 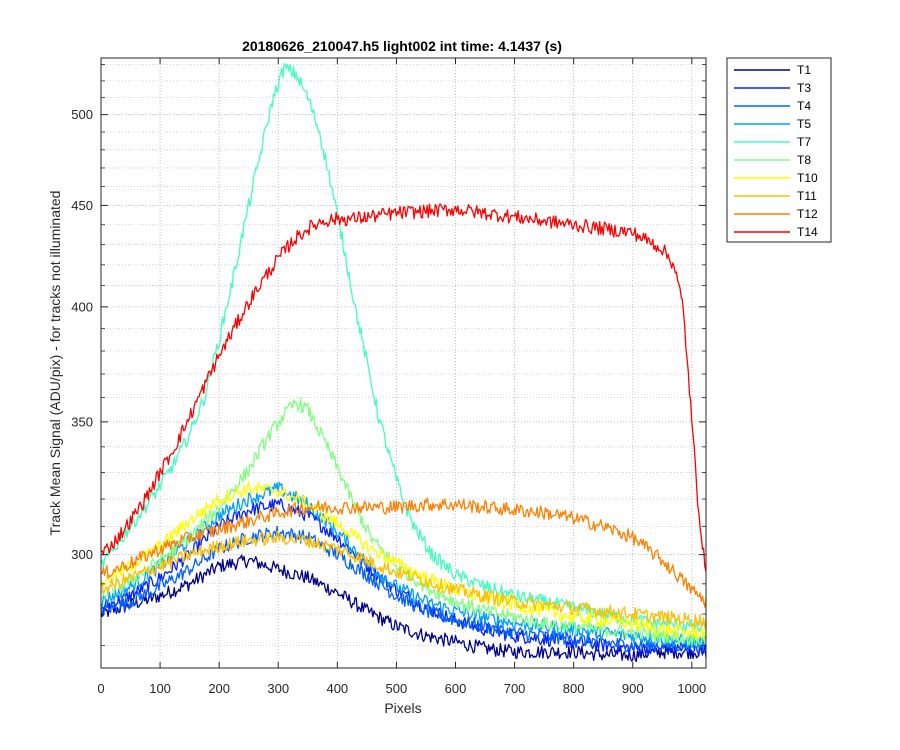 I want to click on y-tick-label: 300, so click(x=82, y=554).